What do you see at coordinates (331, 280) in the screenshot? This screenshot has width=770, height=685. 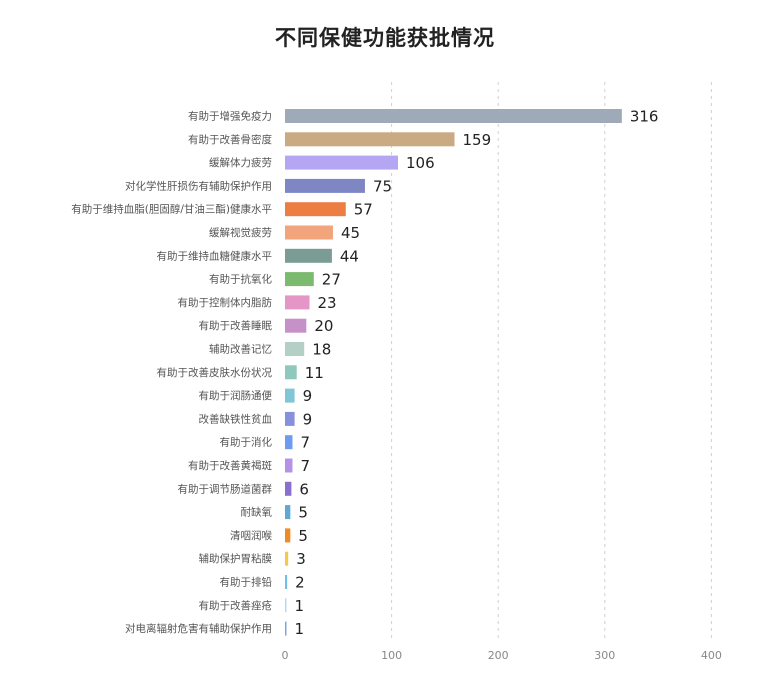 I see `data-label: 27` at bounding box center [331, 280].